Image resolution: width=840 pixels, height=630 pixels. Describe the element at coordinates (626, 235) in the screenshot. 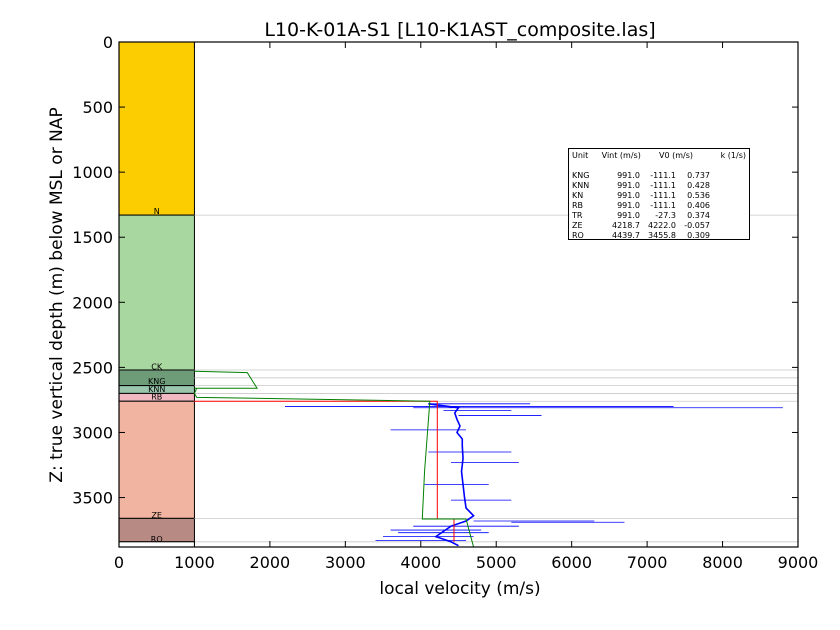

I see `legend-cell-vint: 4439.7` at that location.